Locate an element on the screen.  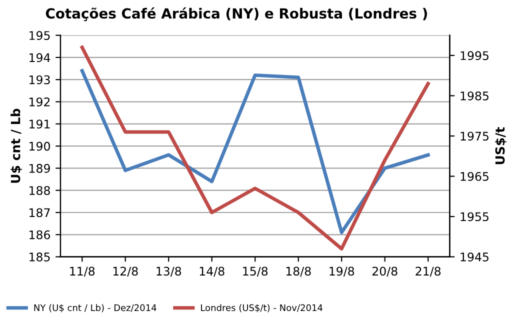
x-tick-label: 12/8 is located at coordinates (125, 271).